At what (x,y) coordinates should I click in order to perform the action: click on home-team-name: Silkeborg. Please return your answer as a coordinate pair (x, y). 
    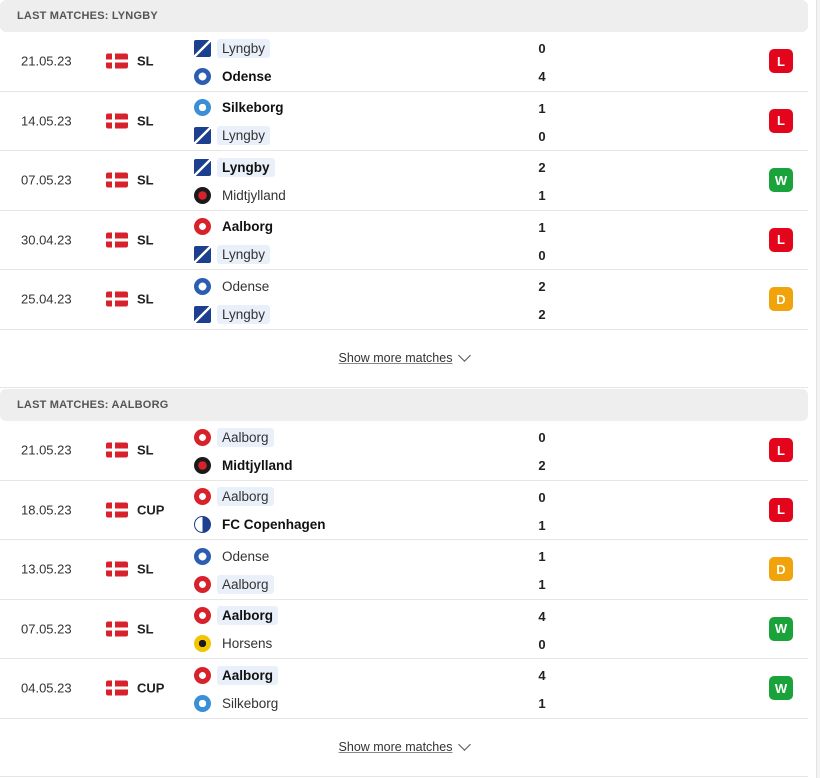
    Looking at the image, I should click on (253, 107).